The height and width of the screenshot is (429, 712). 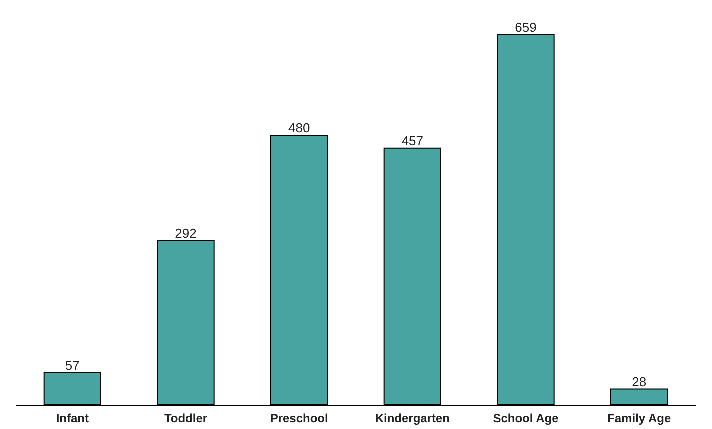 I want to click on data-label: 57, so click(x=72, y=365).